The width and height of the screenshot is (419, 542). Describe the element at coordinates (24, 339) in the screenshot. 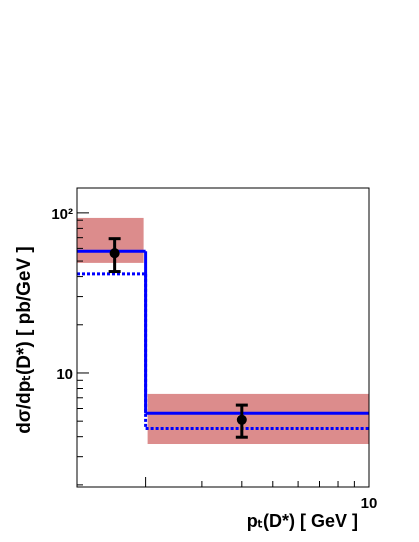

I see `y-axis-label: dσ/dpₜ(D*) [ pb/GeV ]` at that location.